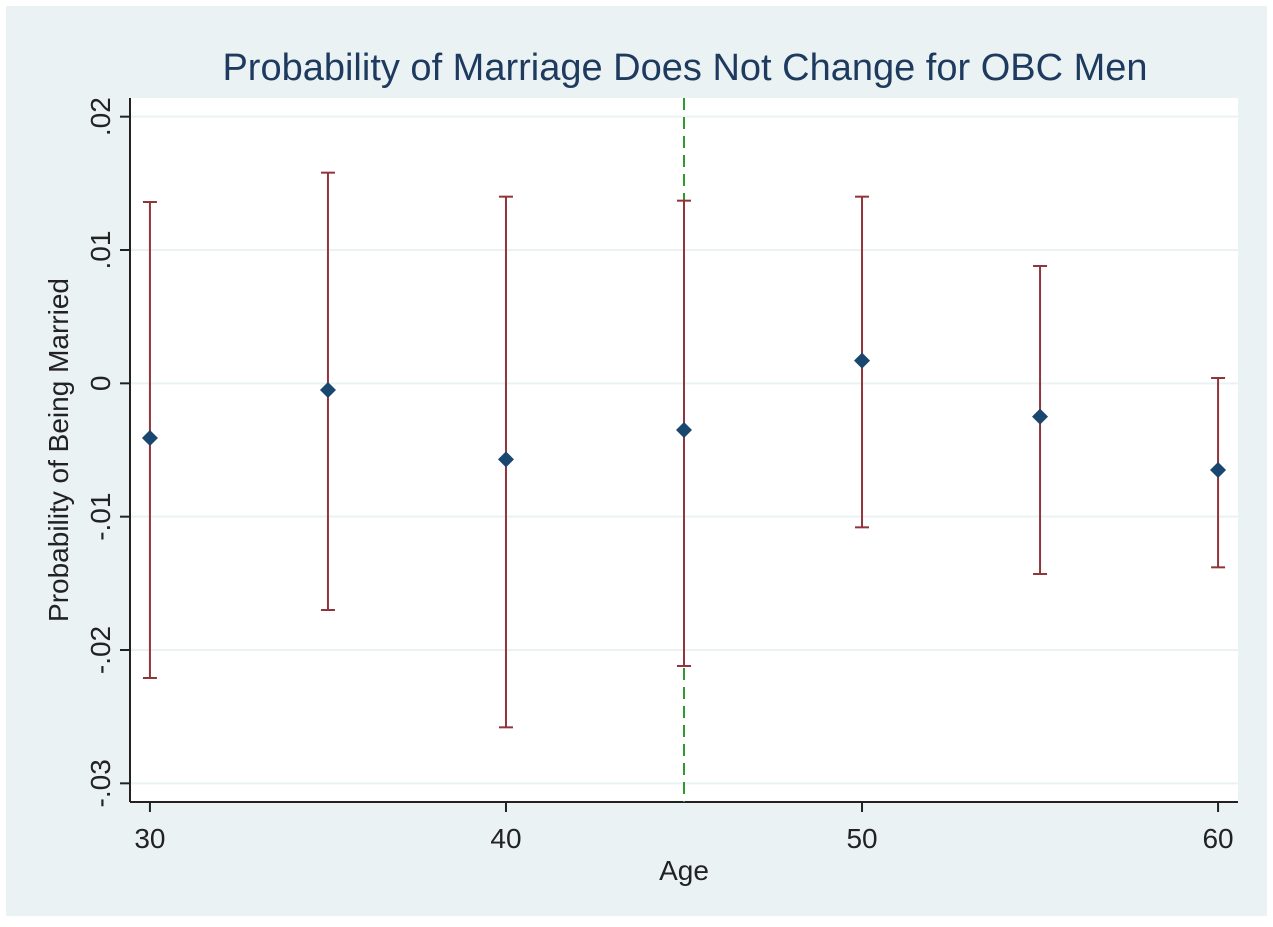  I want to click on y-tick-label: -.03, so click(100, 783).